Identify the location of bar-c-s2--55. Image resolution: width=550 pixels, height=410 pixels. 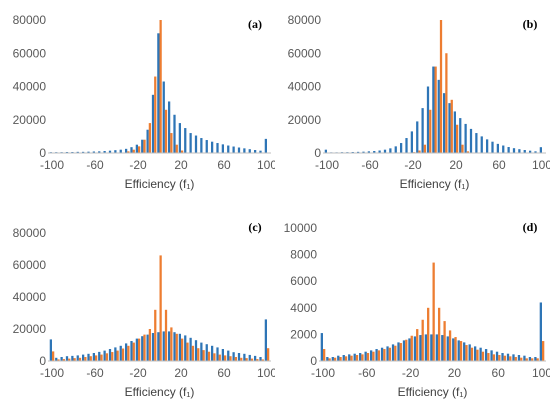
(101, 357).